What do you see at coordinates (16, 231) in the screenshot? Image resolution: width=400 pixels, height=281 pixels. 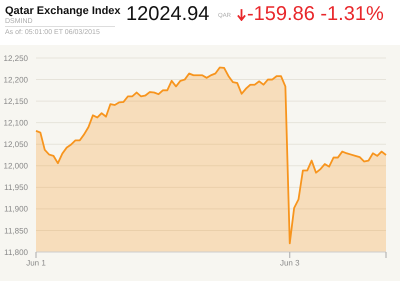 I see `y-tick-label: 11,850` at bounding box center [16, 231].